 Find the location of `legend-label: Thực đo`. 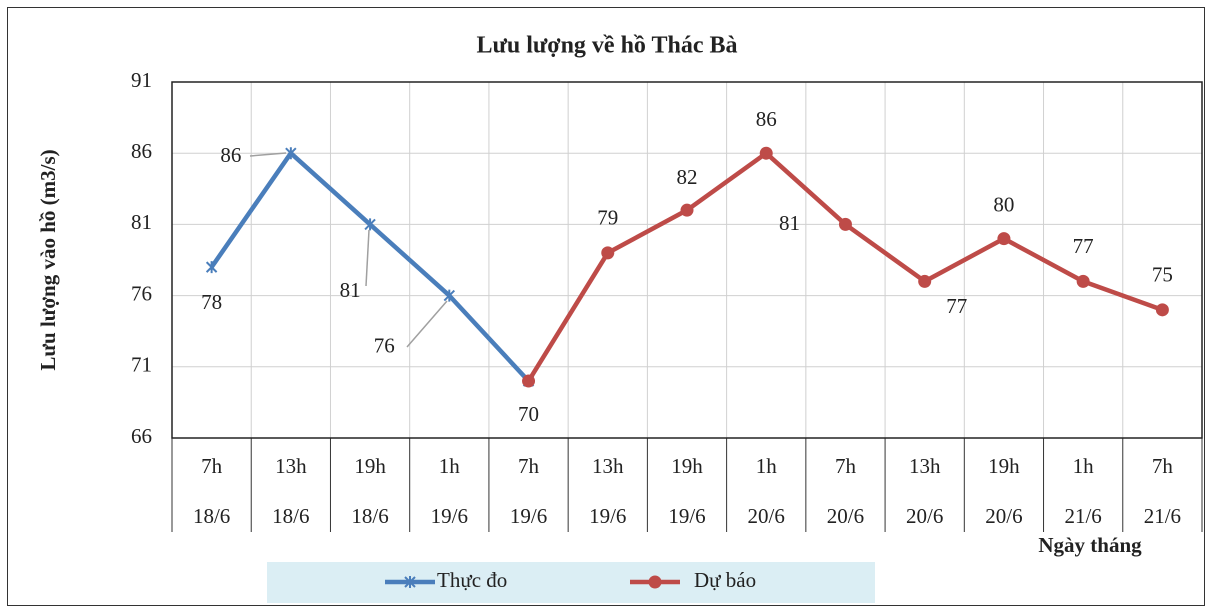

legend-label: Thực đo is located at coordinates (472, 580).